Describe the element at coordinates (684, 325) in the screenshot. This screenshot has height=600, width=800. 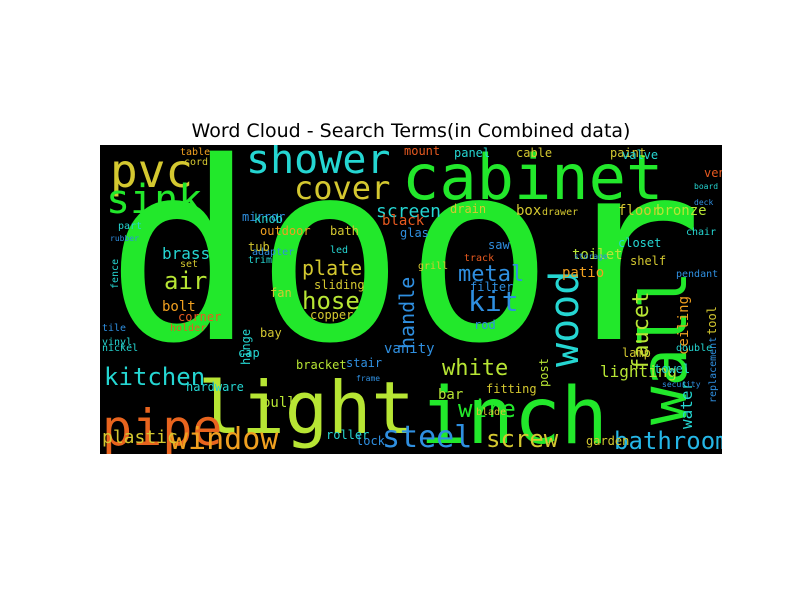
I see `word-ceiling: ceiling` at that location.